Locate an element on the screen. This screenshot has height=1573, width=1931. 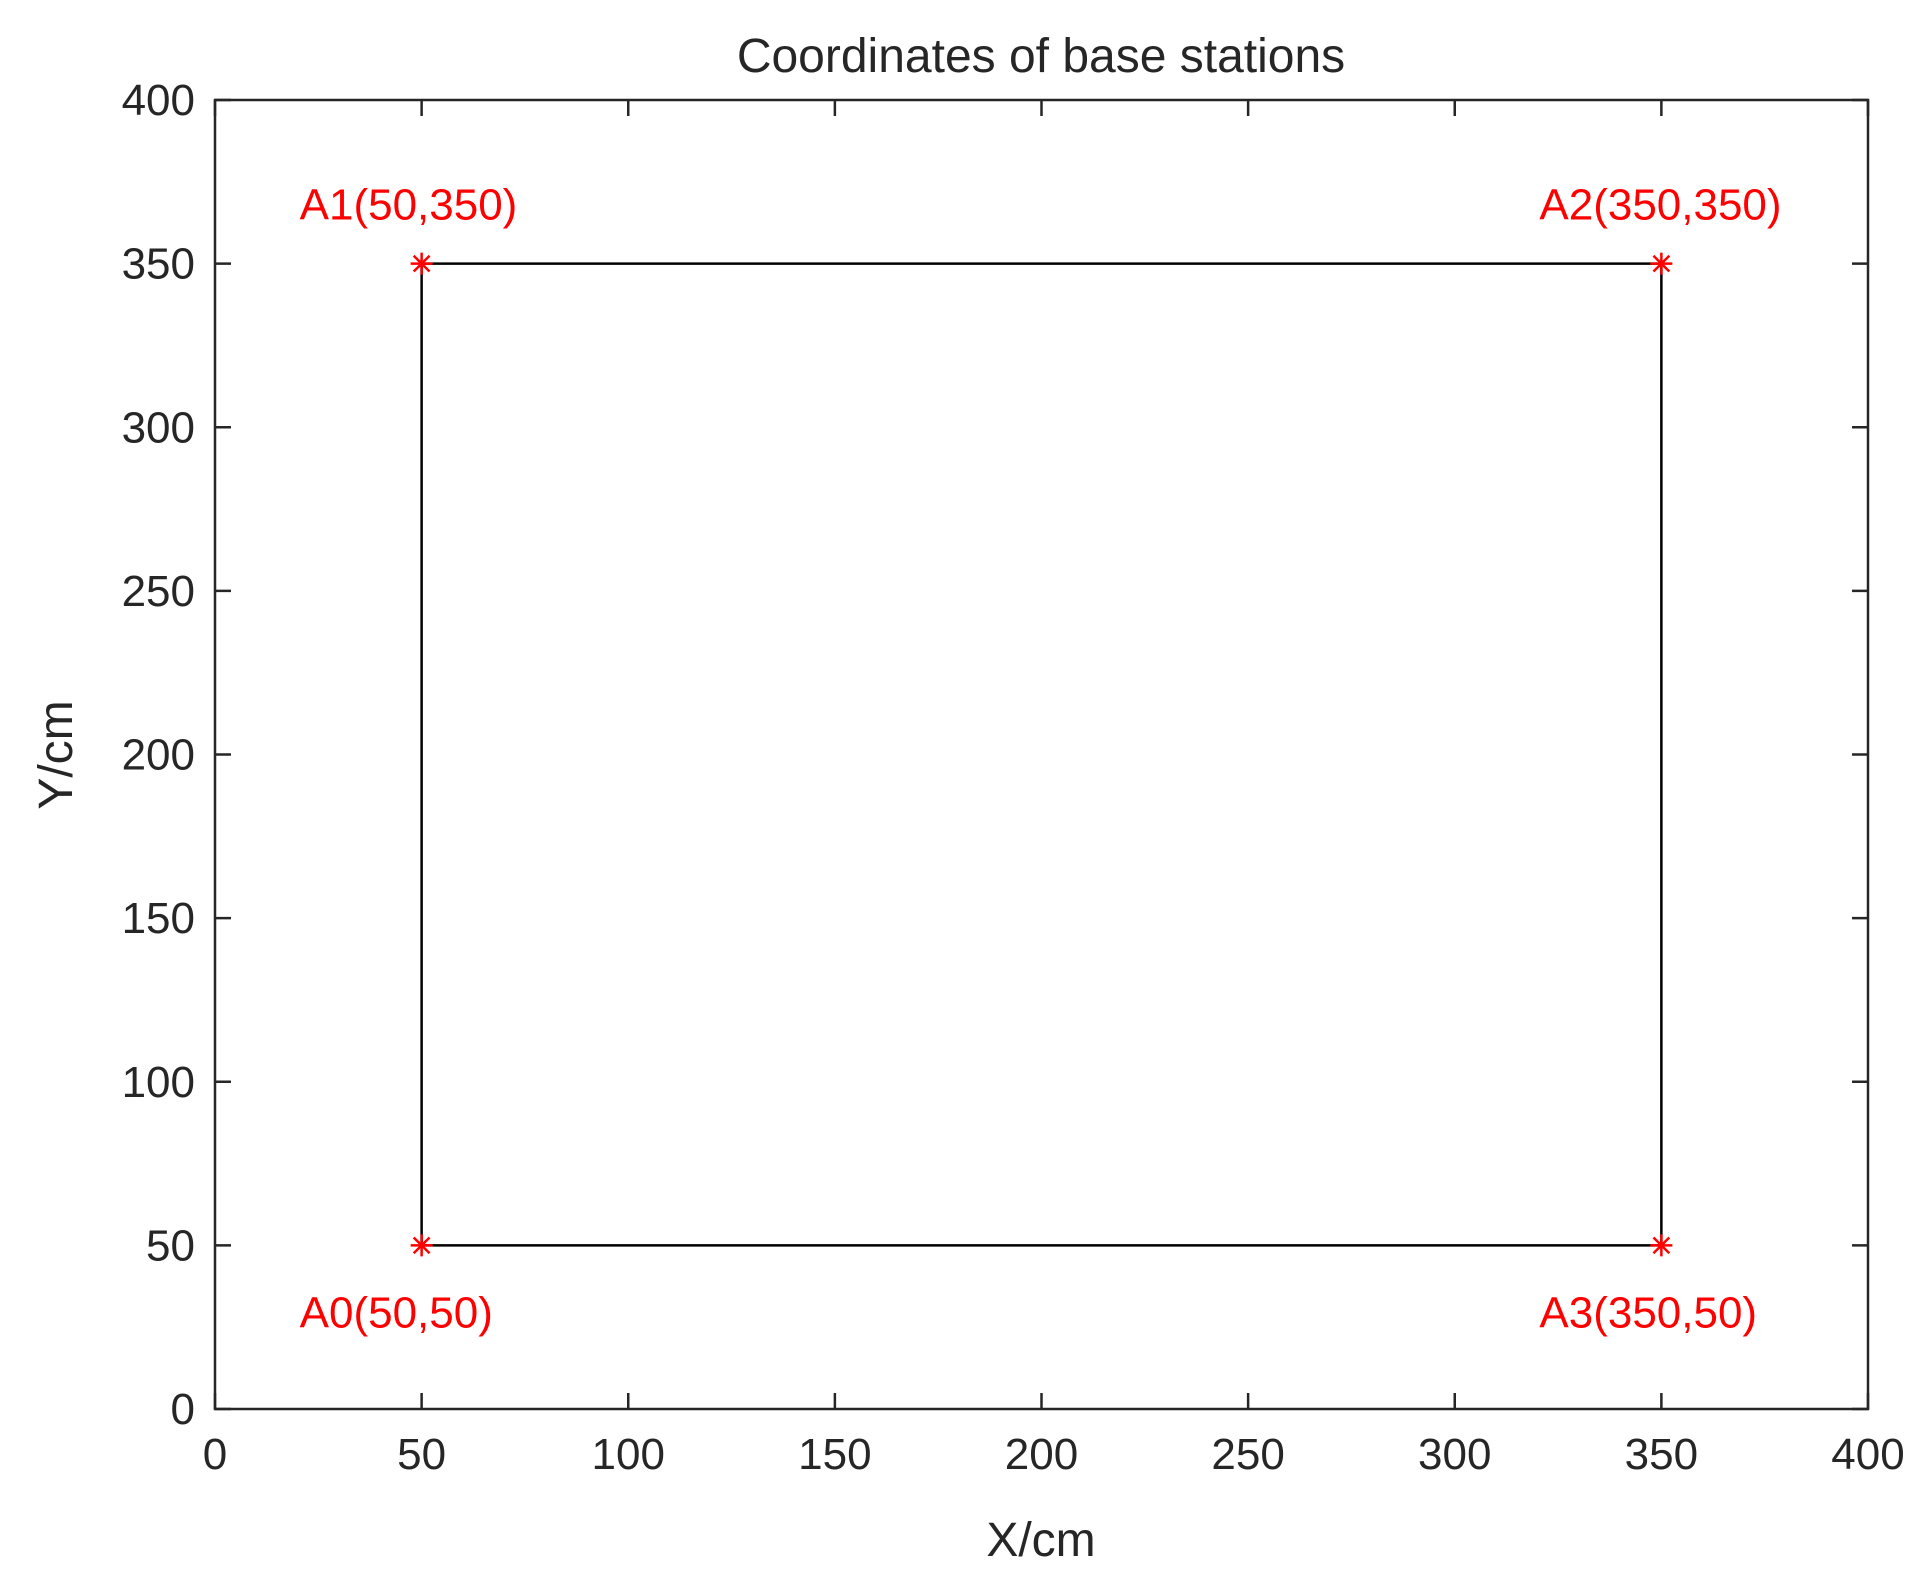
y-tick-label: 350 is located at coordinates (158, 264).